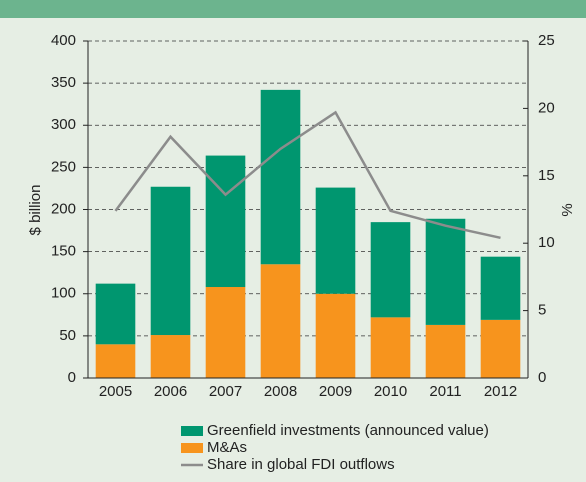  What do you see at coordinates (72, 377) in the screenshot?
I see `y-tick-label: 0` at bounding box center [72, 377].